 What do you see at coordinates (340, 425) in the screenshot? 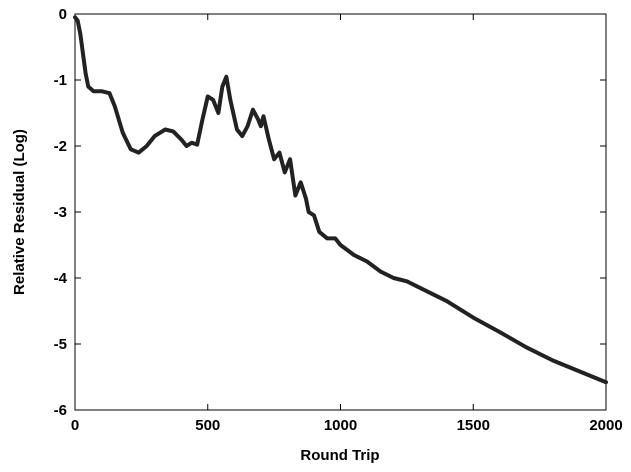
I see `x-tick-label: 1000` at bounding box center [340, 425].